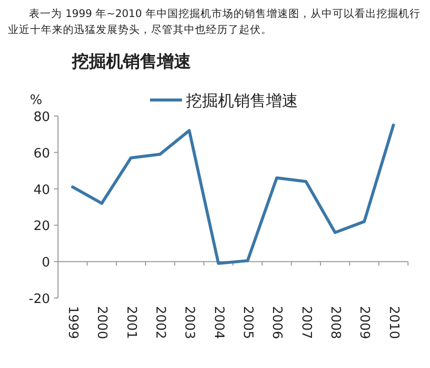  Describe the element at coordinates (215, 22) in the screenshot. I see `text: 表一为 1999 年~2010 年中国挖掘机市场的销售增速图，从中可以看出挖掘机行业近十年来的迅猛发展势头，尽管其中也经历了起伏。` at that location.